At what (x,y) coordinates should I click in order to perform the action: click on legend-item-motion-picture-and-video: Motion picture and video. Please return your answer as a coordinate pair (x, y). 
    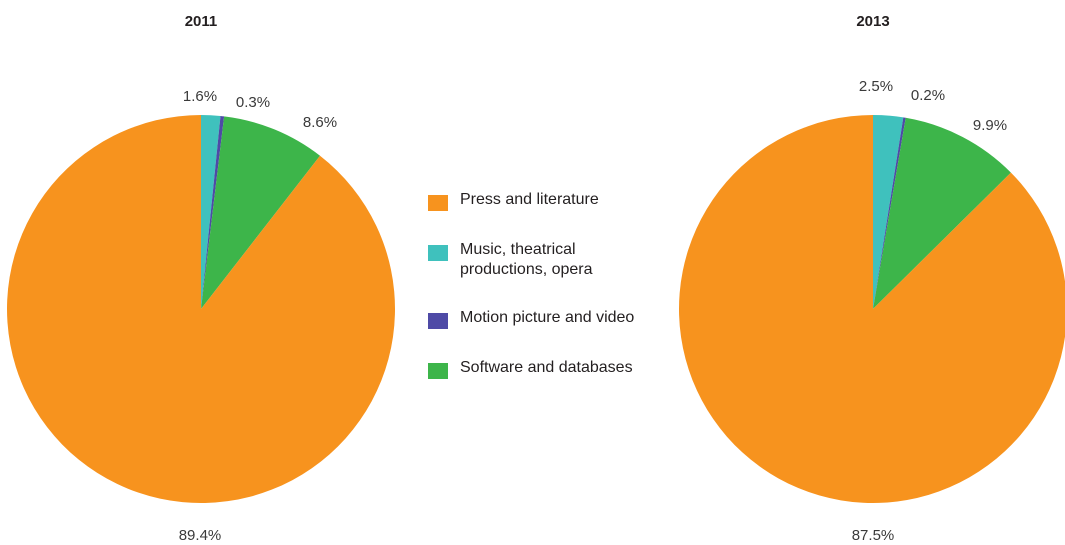
    Looking at the image, I should click on (548, 333).